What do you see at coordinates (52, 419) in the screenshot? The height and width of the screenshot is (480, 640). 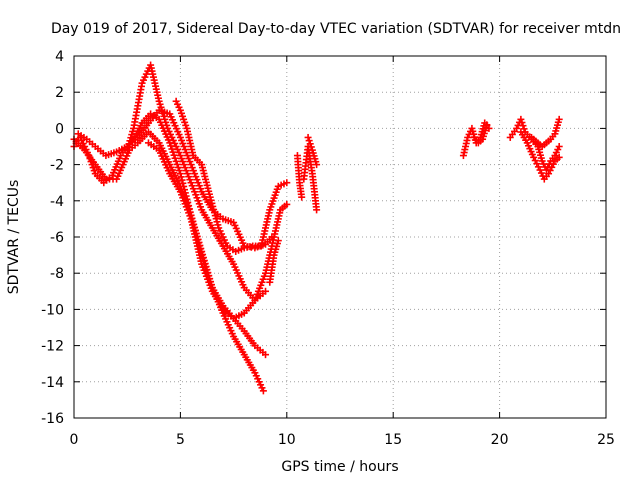 I see `y-tick-label: -16` at bounding box center [52, 419].